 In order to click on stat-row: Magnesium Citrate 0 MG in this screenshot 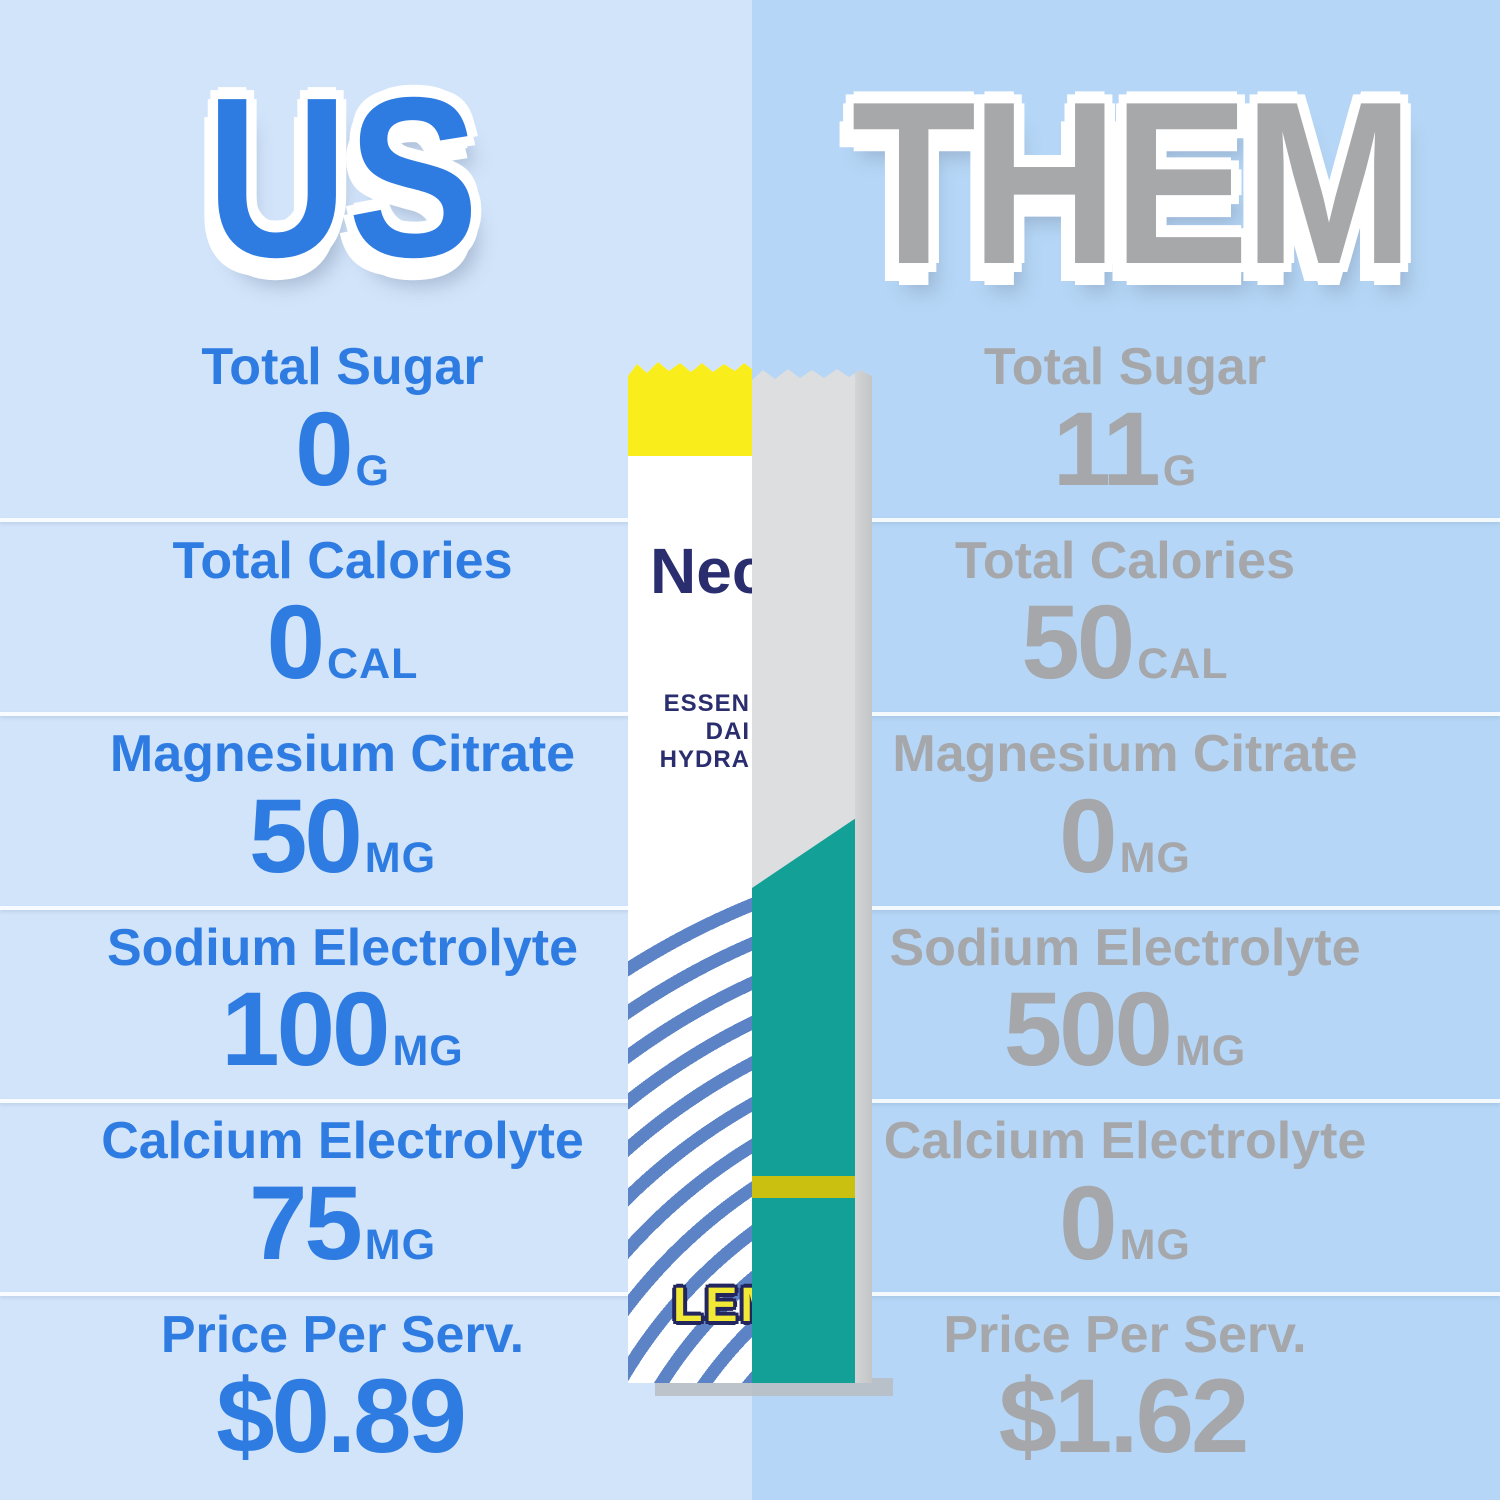, I will do `click(1125, 811)`.